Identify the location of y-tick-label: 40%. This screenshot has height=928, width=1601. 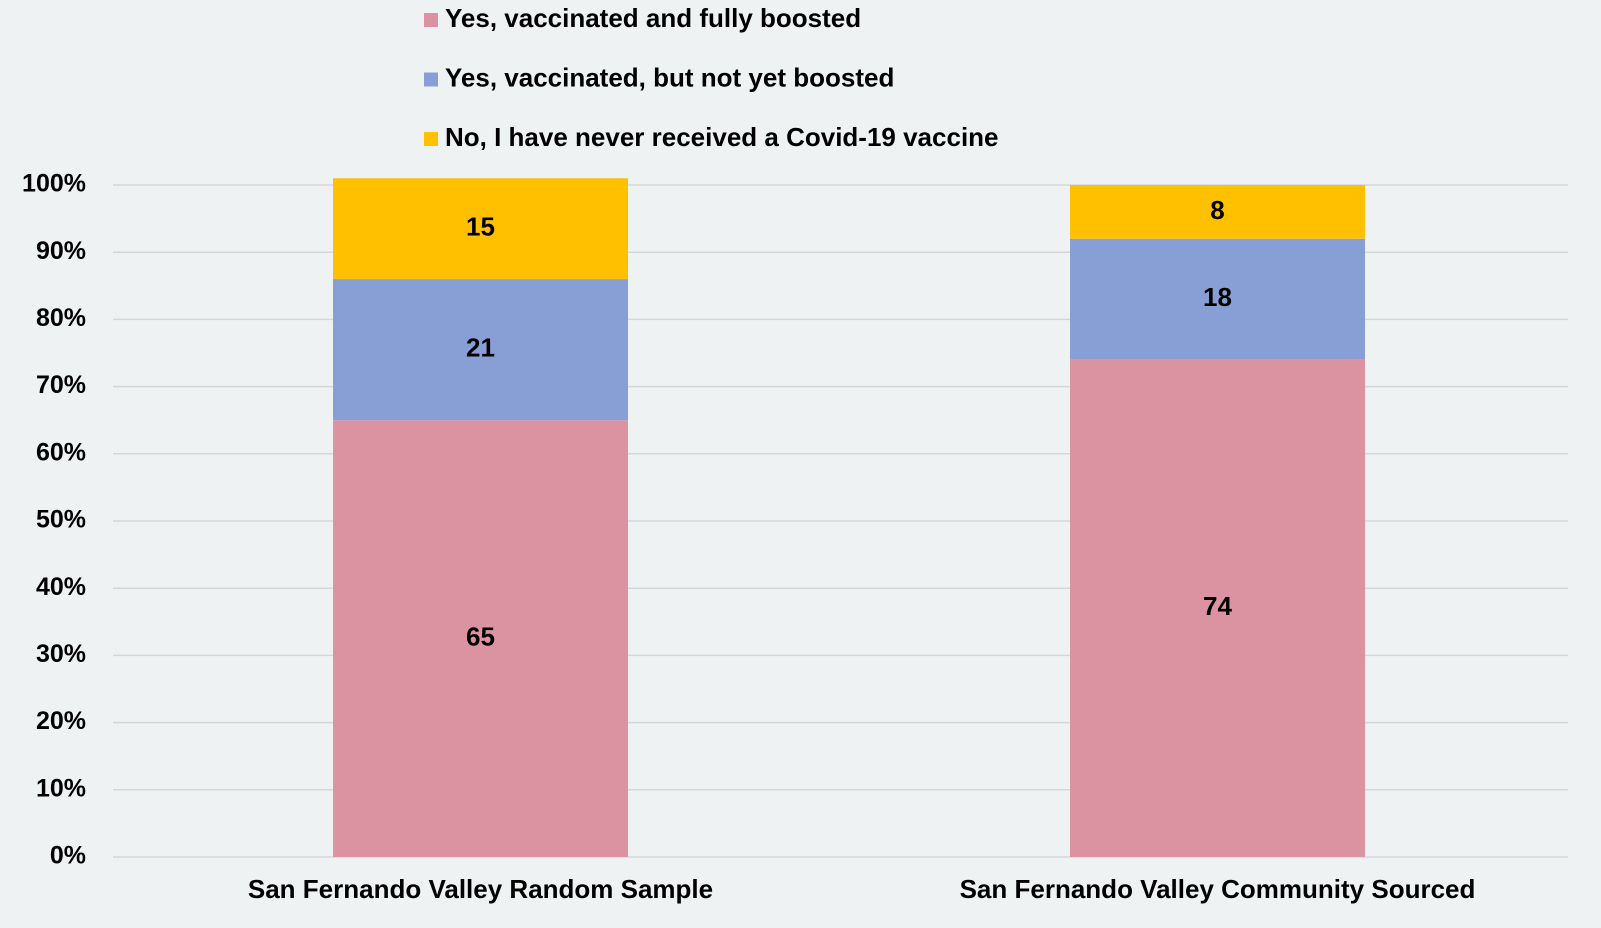
(61, 587).